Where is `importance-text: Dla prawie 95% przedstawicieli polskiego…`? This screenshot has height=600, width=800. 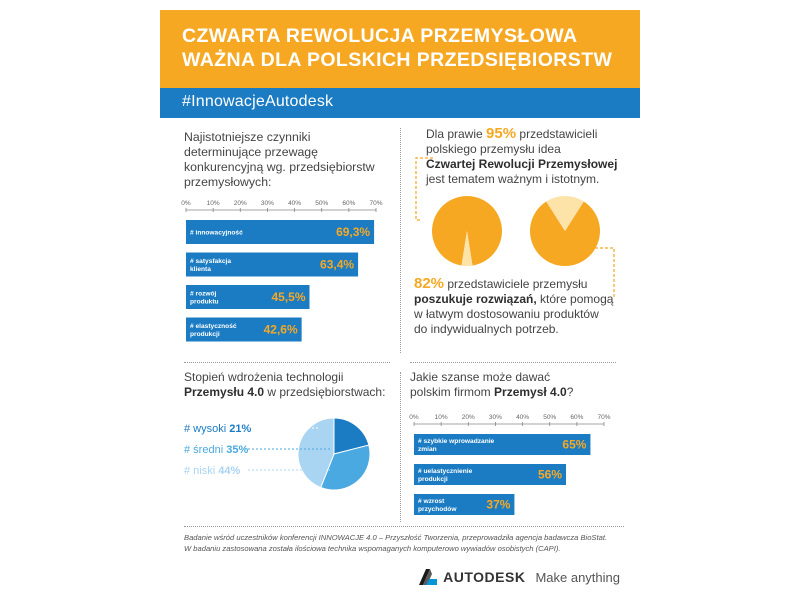
importance-text: Dla prawie 95% przedstawicieli polskiego… is located at coordinates (526, 156).